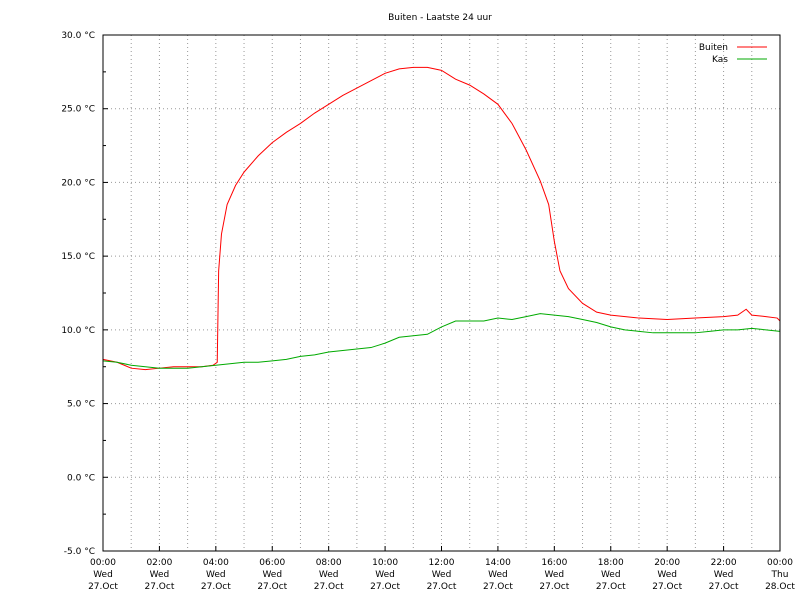 This screenshot has height=600, width=800. I want to click on y-tick-label: 15.0 °C, so click(78, 257).